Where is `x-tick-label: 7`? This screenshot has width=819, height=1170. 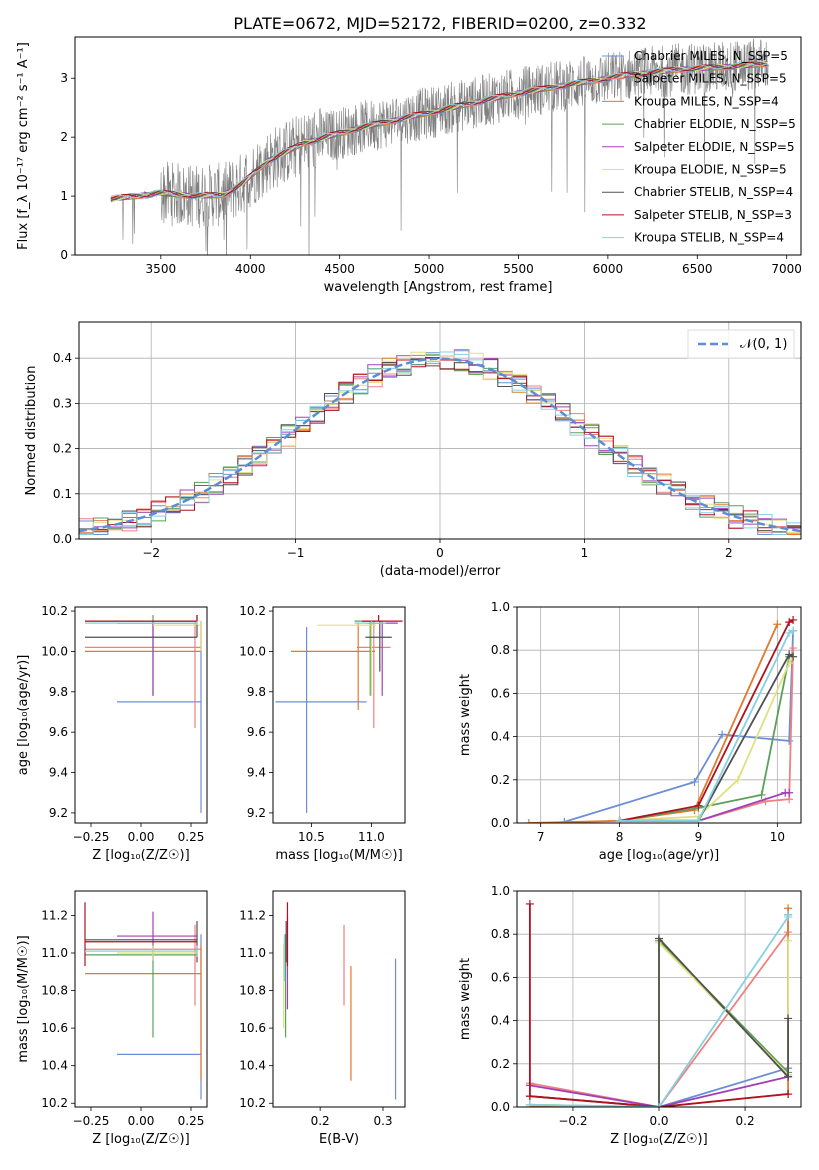 x-tick-label: 7 is located at coordinates (541, 837).